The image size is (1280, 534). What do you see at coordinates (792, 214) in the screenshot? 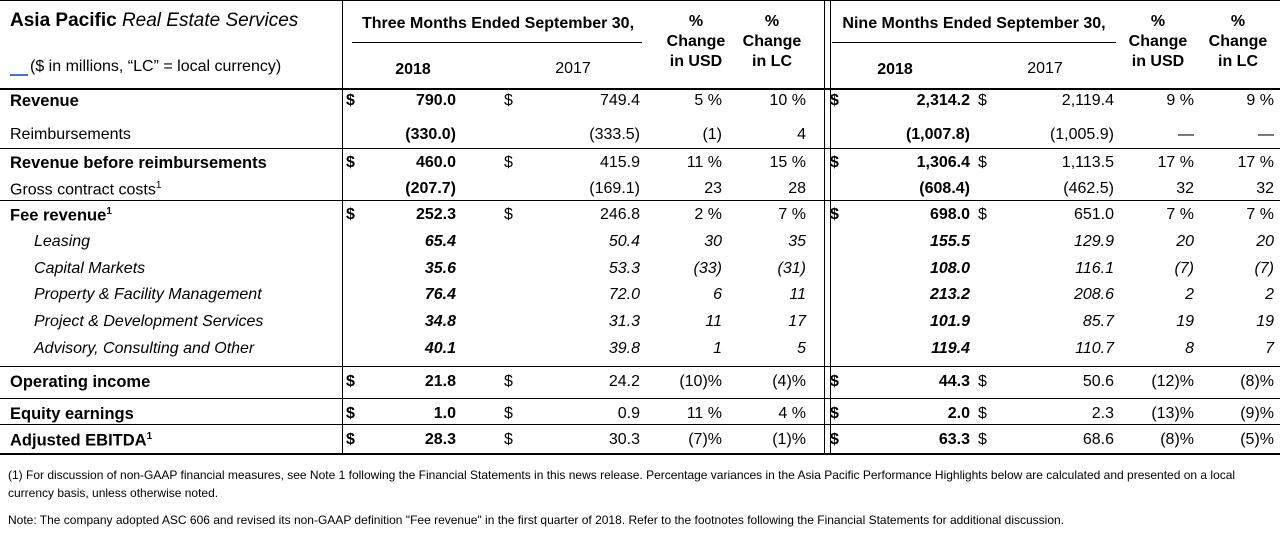
I see `cell-q_lc: 7 %` at bounding box center [792, 214].